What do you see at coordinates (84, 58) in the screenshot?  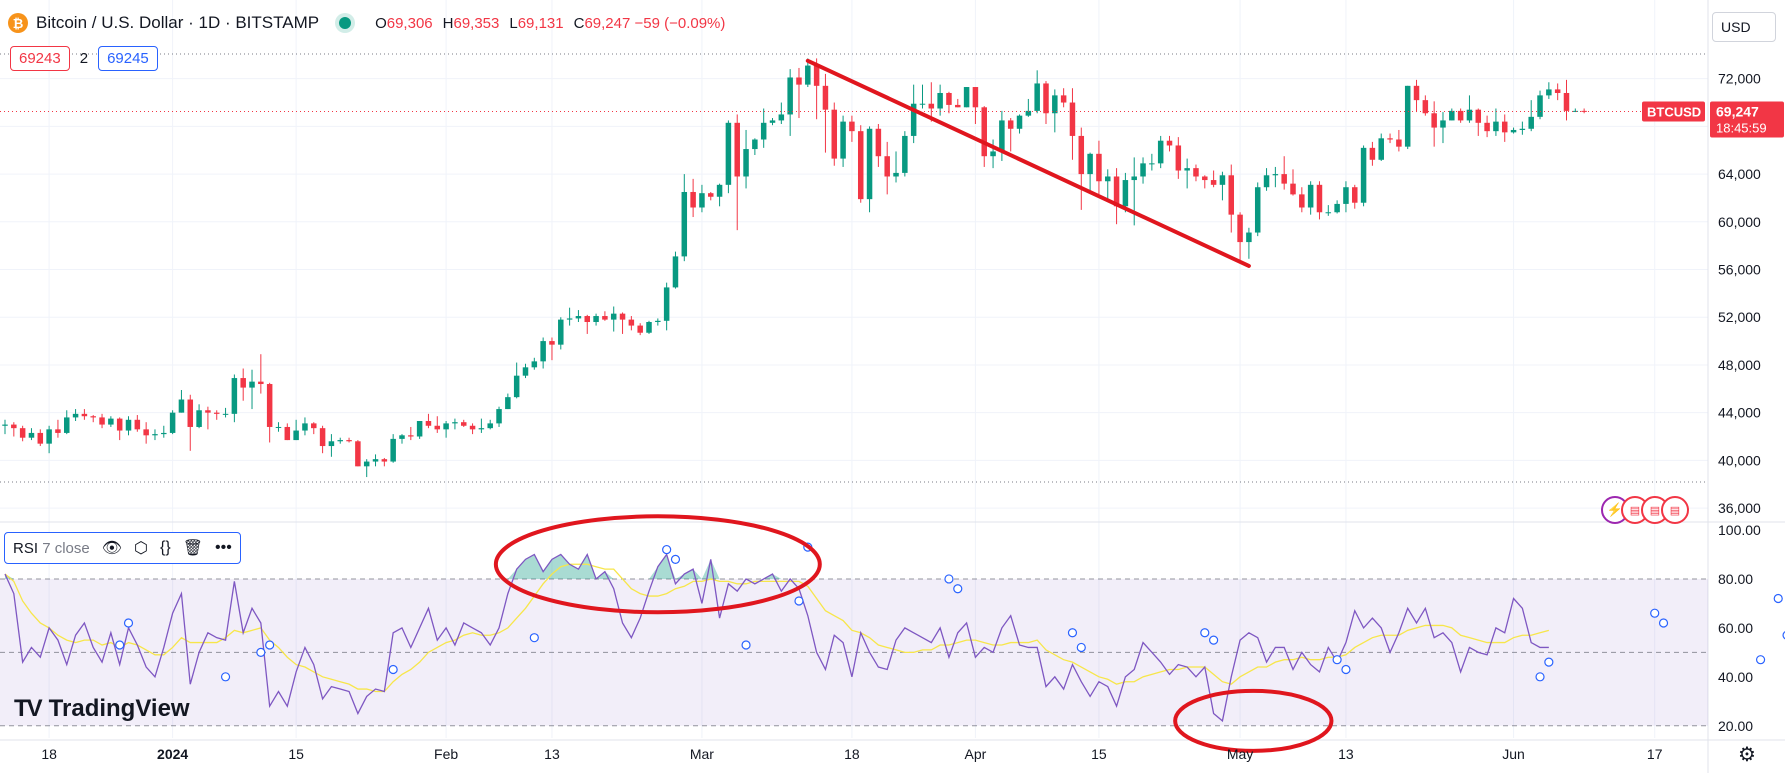 I see `trade-buttons: 69243 2 69245` at bounding box center [84, 58].